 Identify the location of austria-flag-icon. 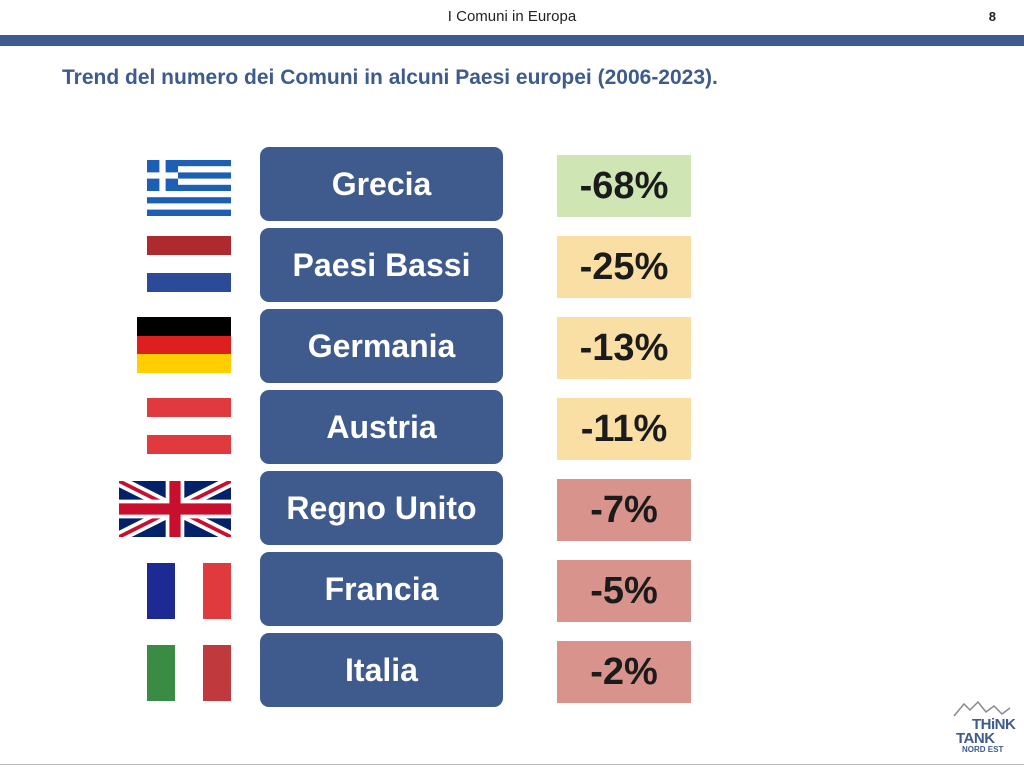
(189, 426).